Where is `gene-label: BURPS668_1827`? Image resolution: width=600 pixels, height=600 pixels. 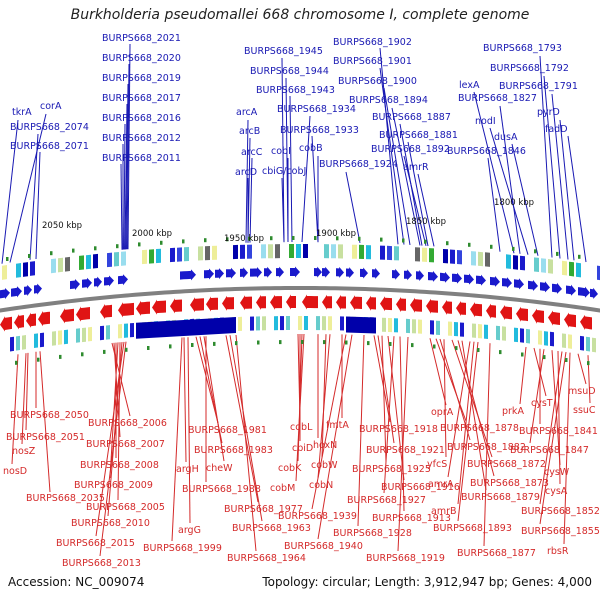
gene-label: BURPS668_1827 is located at coordinates (497, 98).